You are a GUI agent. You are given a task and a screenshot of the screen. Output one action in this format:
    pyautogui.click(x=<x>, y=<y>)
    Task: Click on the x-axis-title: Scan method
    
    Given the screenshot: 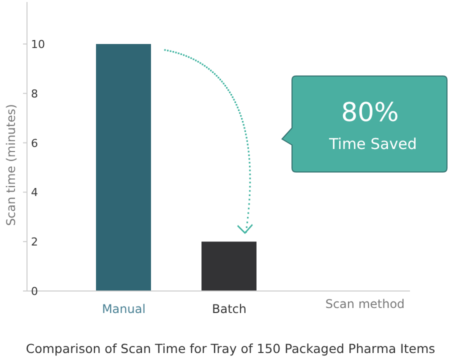 What is the action you would take?
    pyautogui.click(x=365, y=304)
    